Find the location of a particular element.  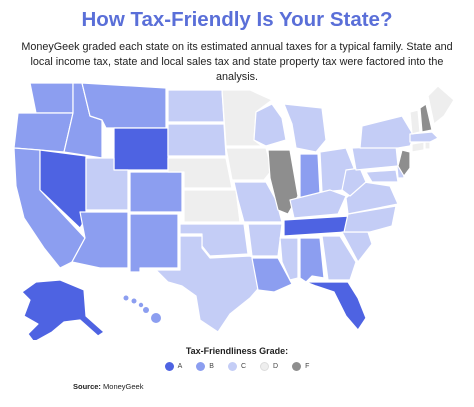

state-oklahoma is located at coordinates (214, 240).